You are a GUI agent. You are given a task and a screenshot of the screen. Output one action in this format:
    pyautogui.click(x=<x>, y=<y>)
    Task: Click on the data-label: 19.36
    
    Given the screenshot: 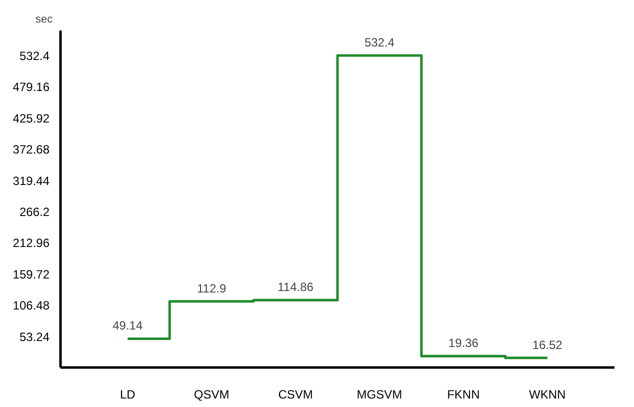 What is the action you would take?
    pyautogui.click(x=463, y=343)
    